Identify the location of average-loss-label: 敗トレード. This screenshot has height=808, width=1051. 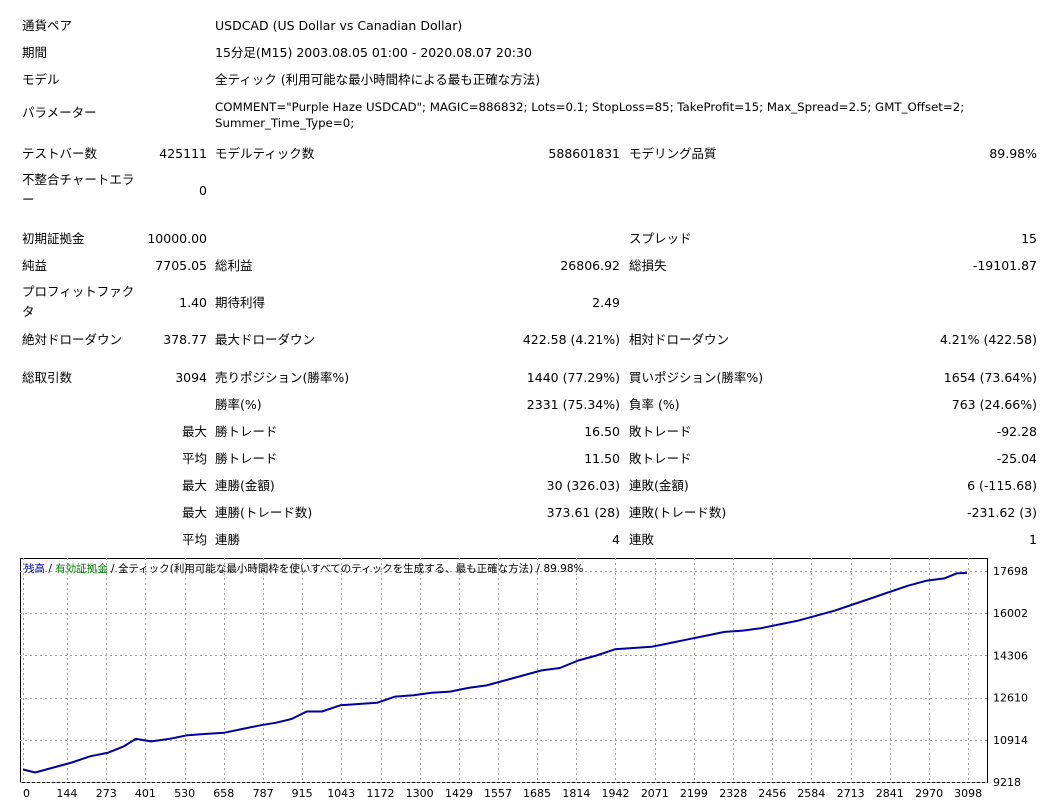
(660, 458).